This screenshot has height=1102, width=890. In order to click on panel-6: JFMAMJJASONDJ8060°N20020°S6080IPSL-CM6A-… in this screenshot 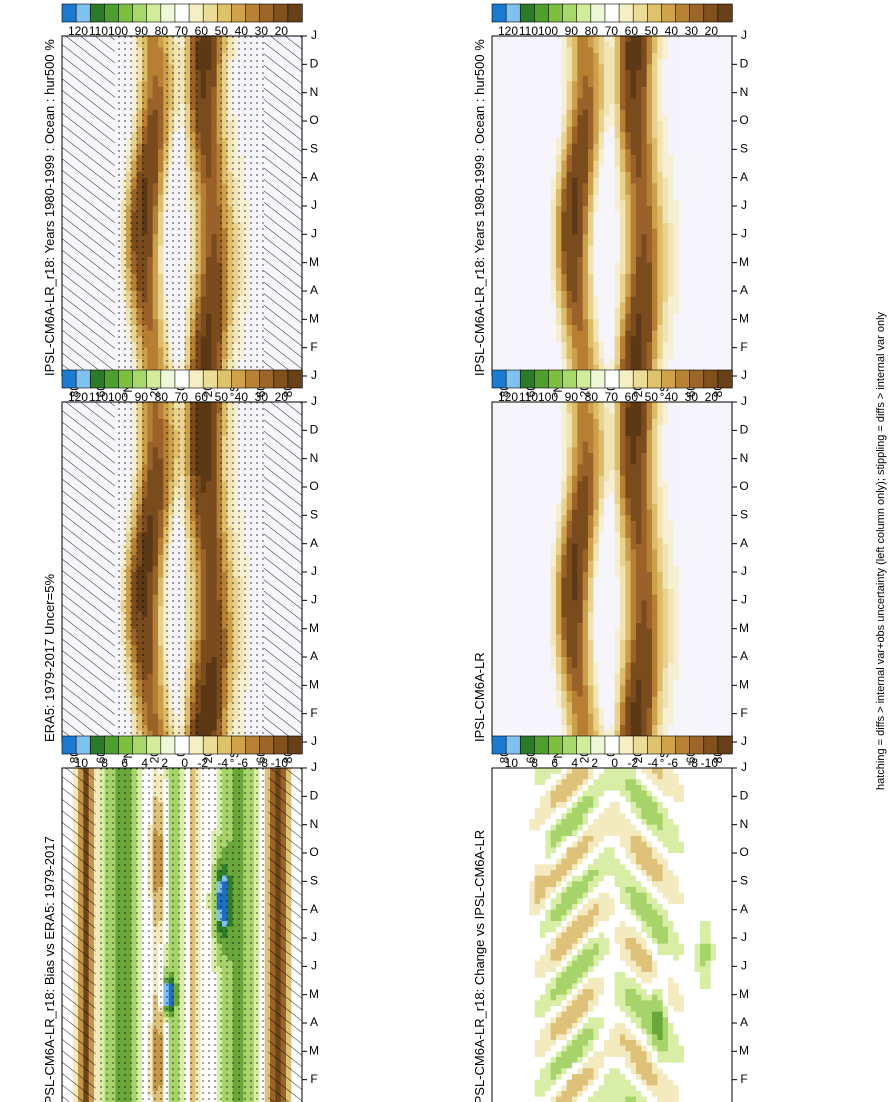, I will do `click(610, 918)`.